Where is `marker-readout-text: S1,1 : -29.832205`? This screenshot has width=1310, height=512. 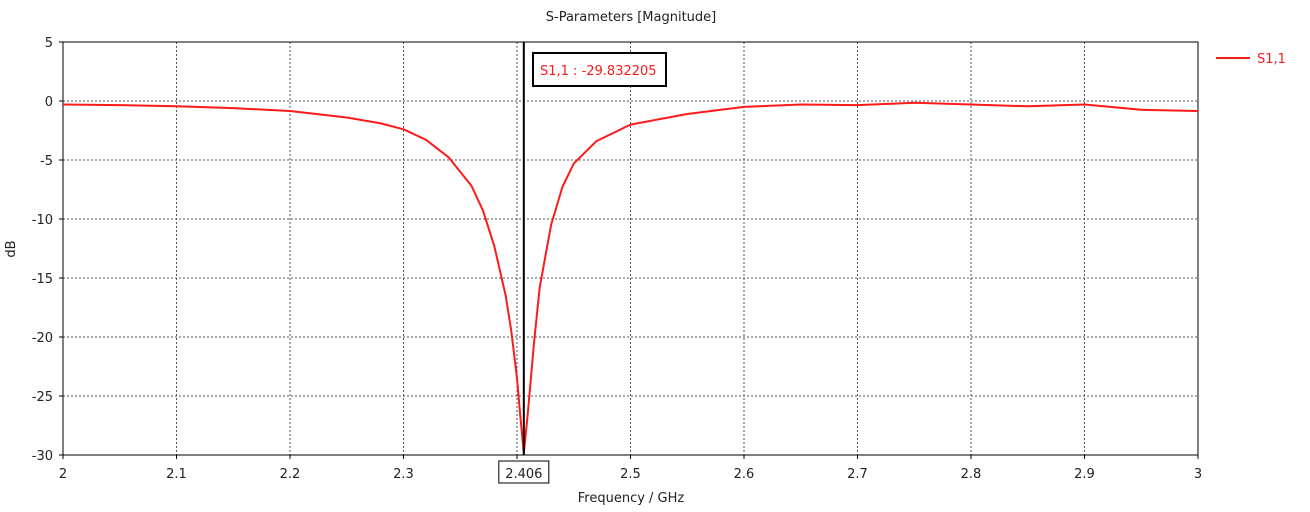 marker-readout-text: S1,1 : -29.832205 is located at coordinates (598, 71).